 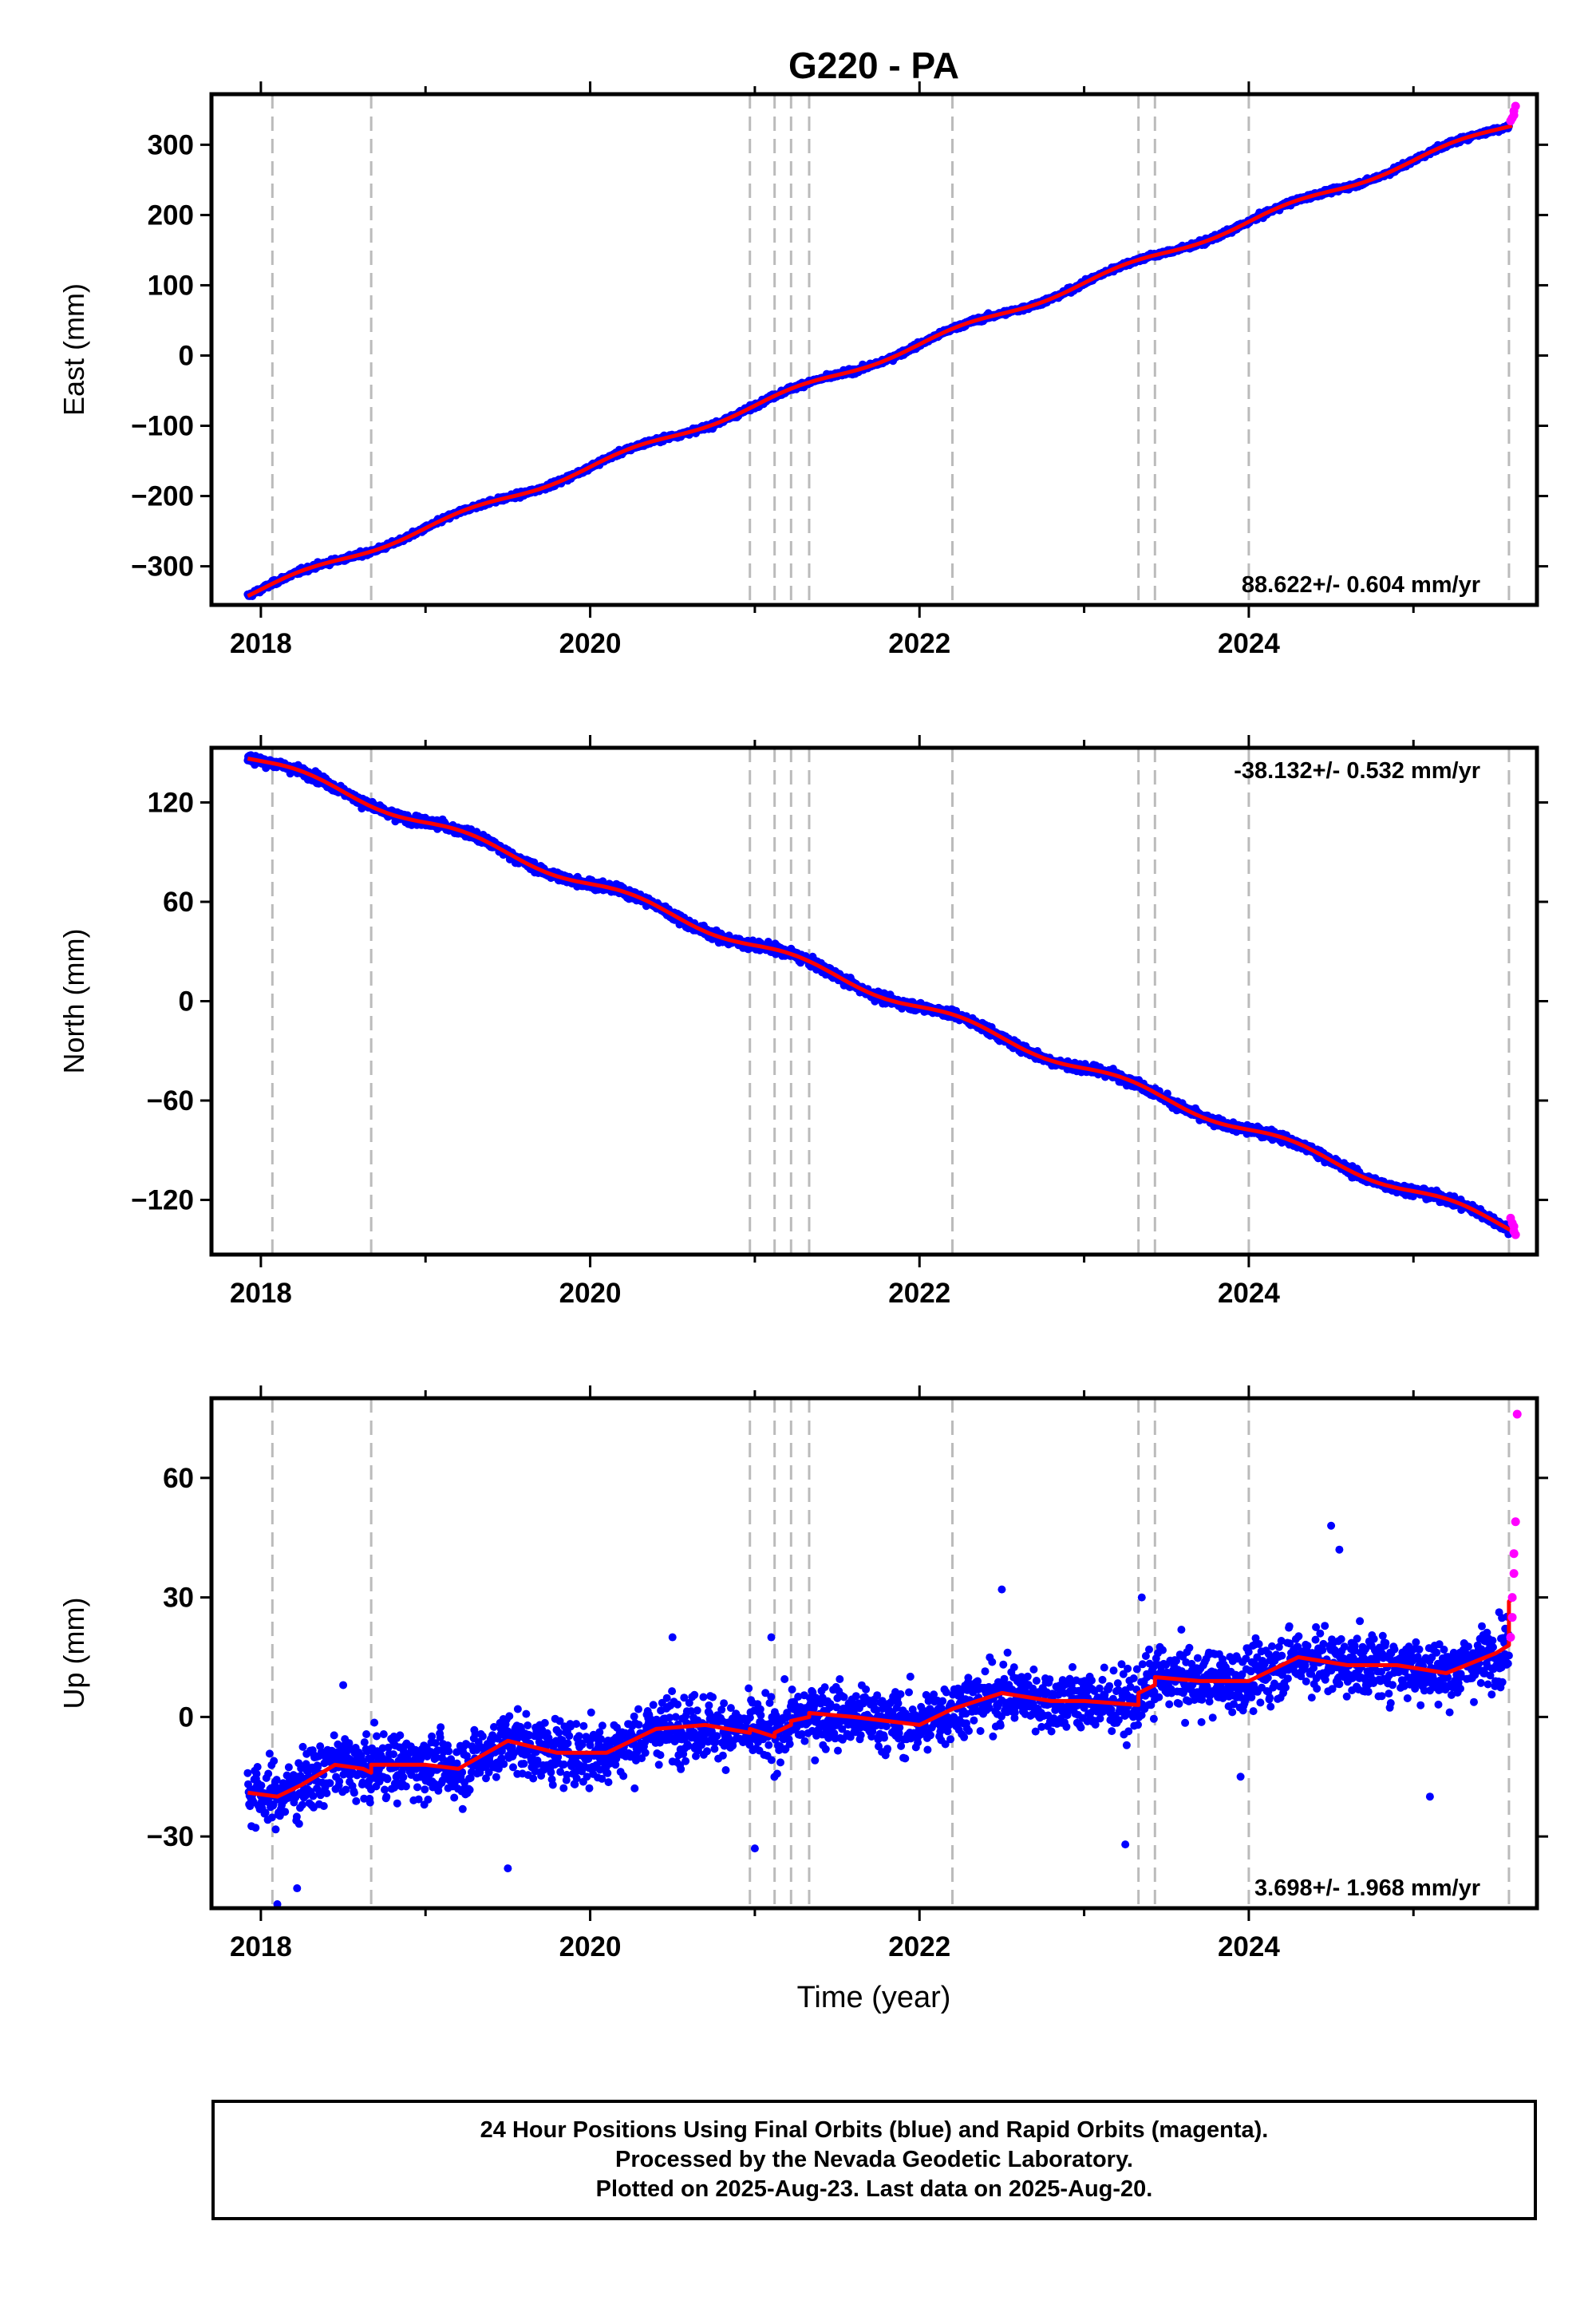 What do you see at coordinates (186, 355) in the screenshot?
I see `y-tick-label: 0` at bounding box center [186, 355].